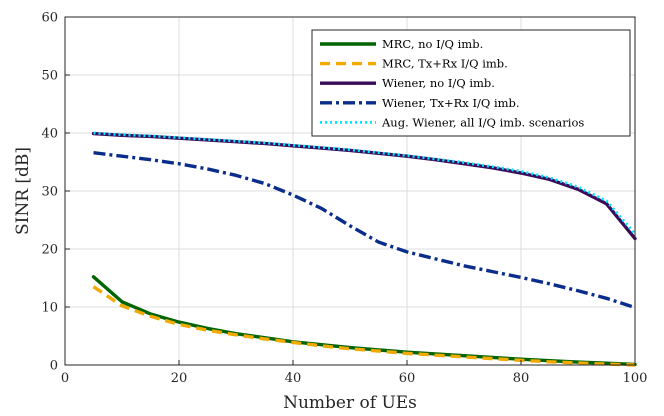  I want to click on legend-label-4: Wiener, Tx+Rx I/Q imb., so click(451, 103).